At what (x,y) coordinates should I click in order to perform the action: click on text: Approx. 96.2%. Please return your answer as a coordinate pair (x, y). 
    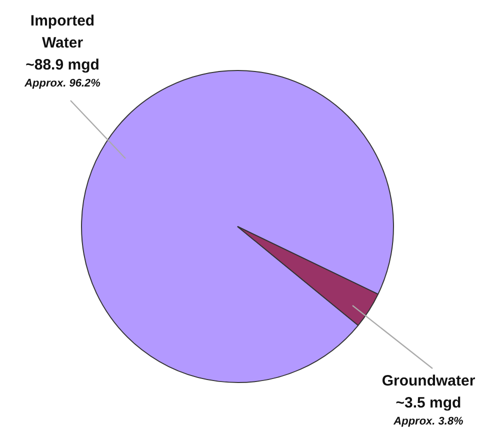
    Looking at the image, I should click on (62, 84).